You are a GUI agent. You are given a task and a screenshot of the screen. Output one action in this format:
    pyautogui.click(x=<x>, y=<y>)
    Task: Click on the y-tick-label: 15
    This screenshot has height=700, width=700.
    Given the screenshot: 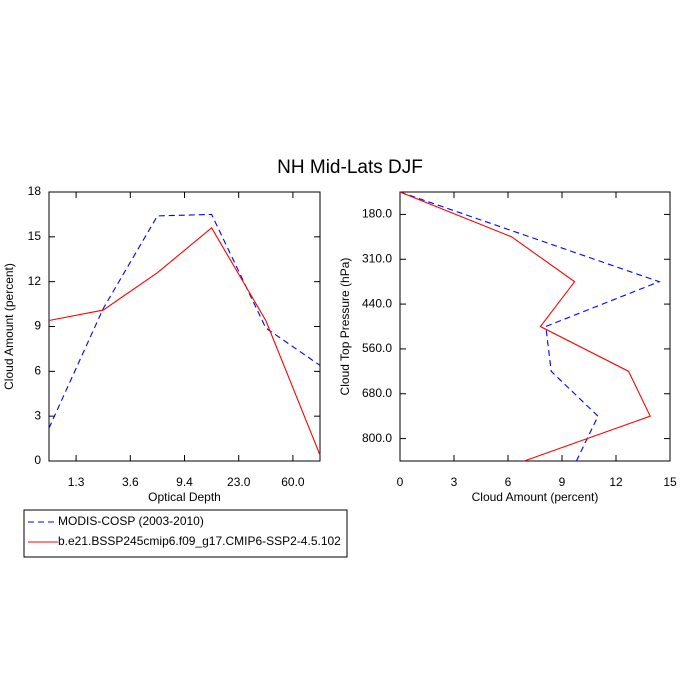 What is the action you would take?
    pyautogui.click(x=35, y=236)
    